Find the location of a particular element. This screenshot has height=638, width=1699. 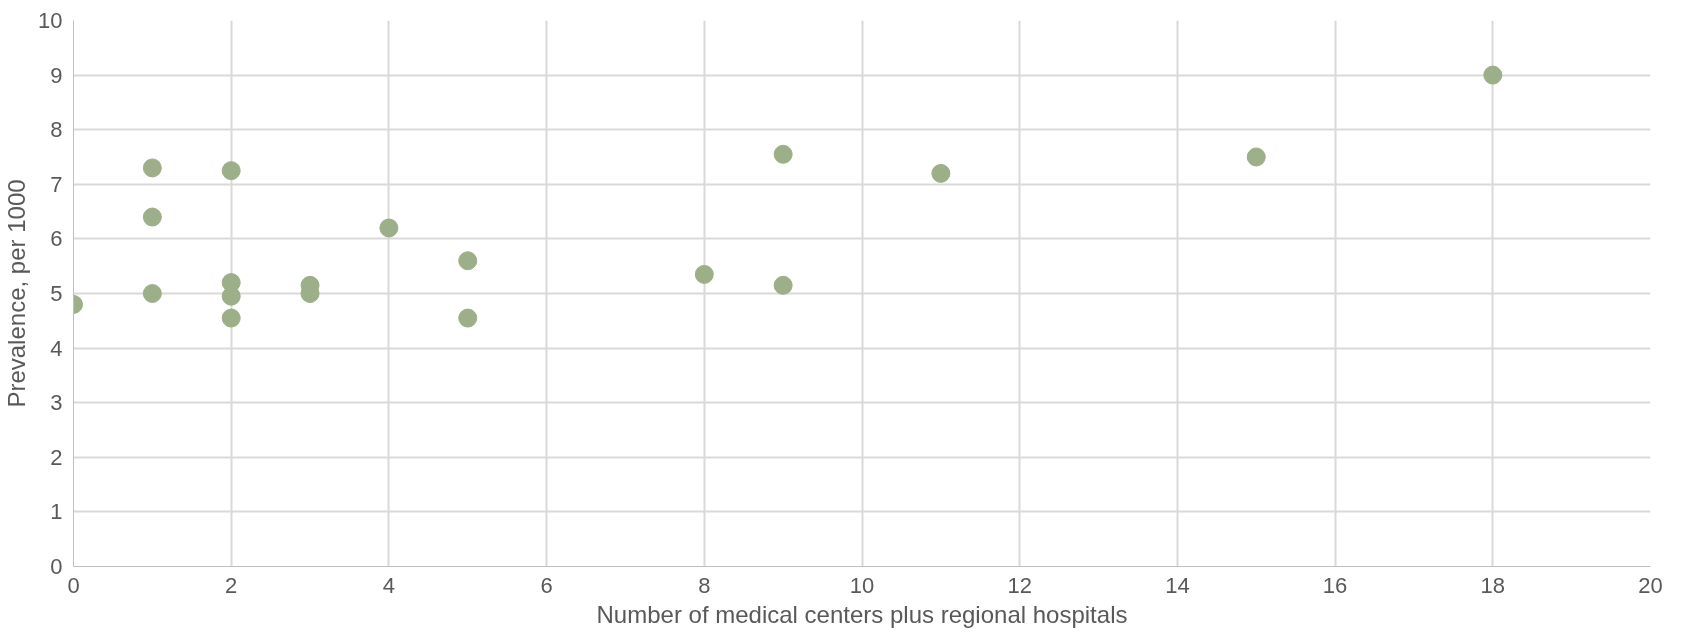

y-tick-label: 9 is located at coordinates (56, 75).